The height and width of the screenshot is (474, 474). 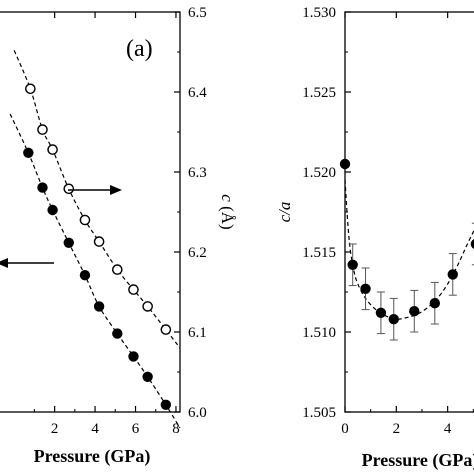 What do you see at coordinates (227, 198) in the screenshot?
I see `right-axis-label-symbol: c` at bounding box center [227, 198].